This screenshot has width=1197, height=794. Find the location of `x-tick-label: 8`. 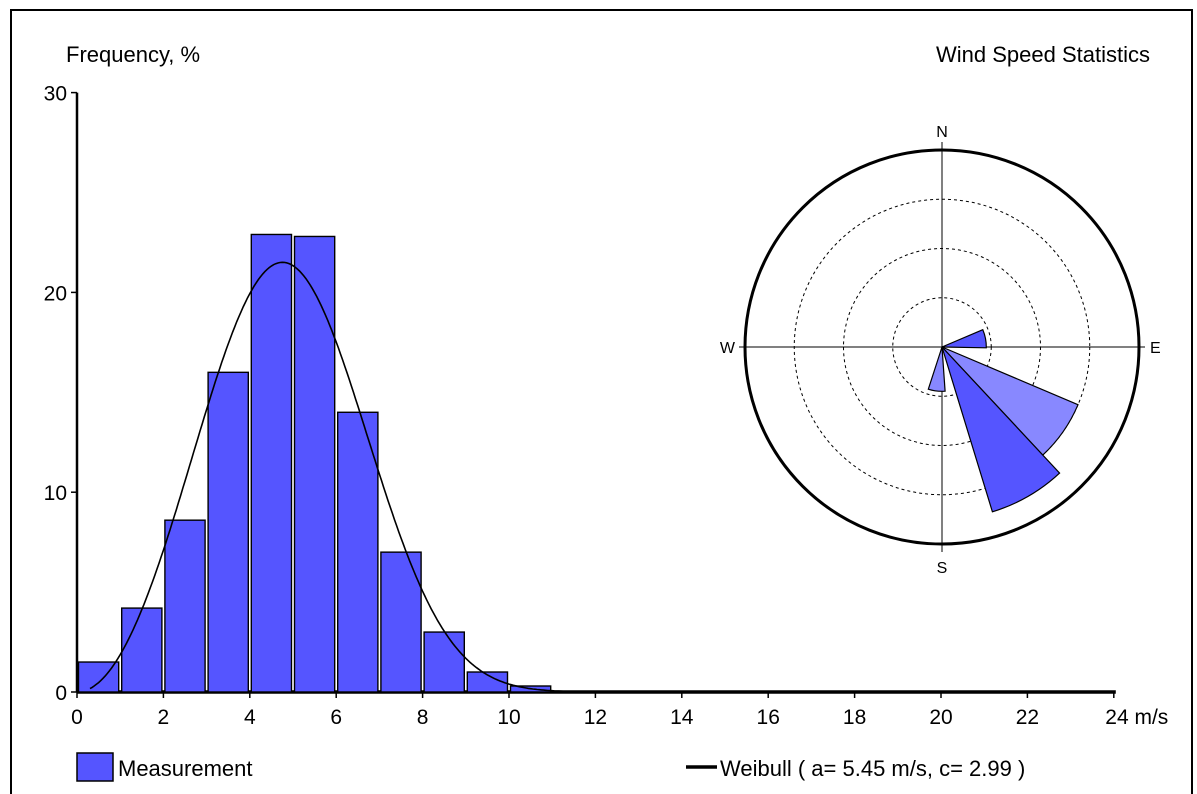

x-tick-label: 8 is located at coordinates (423, 717).